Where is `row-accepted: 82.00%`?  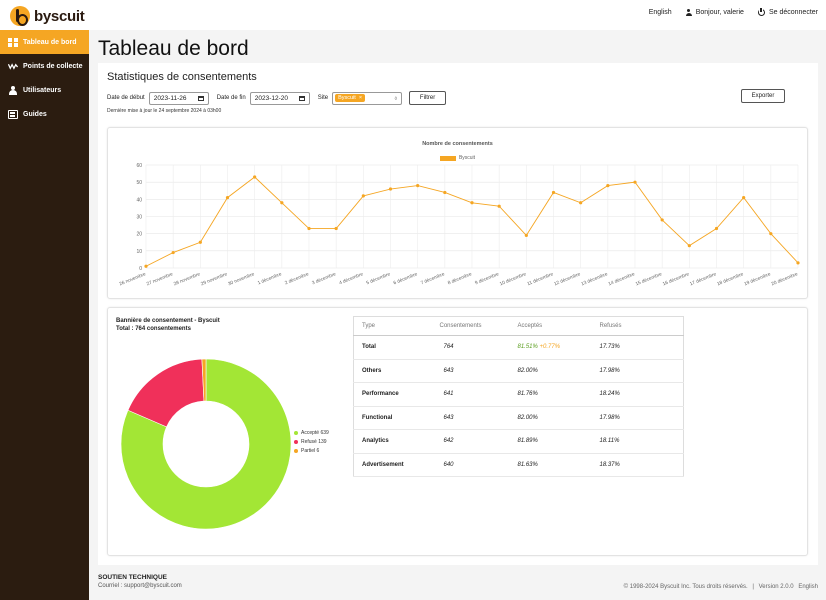 row-accepted: 82.00% is located at coordinates (550, 371).